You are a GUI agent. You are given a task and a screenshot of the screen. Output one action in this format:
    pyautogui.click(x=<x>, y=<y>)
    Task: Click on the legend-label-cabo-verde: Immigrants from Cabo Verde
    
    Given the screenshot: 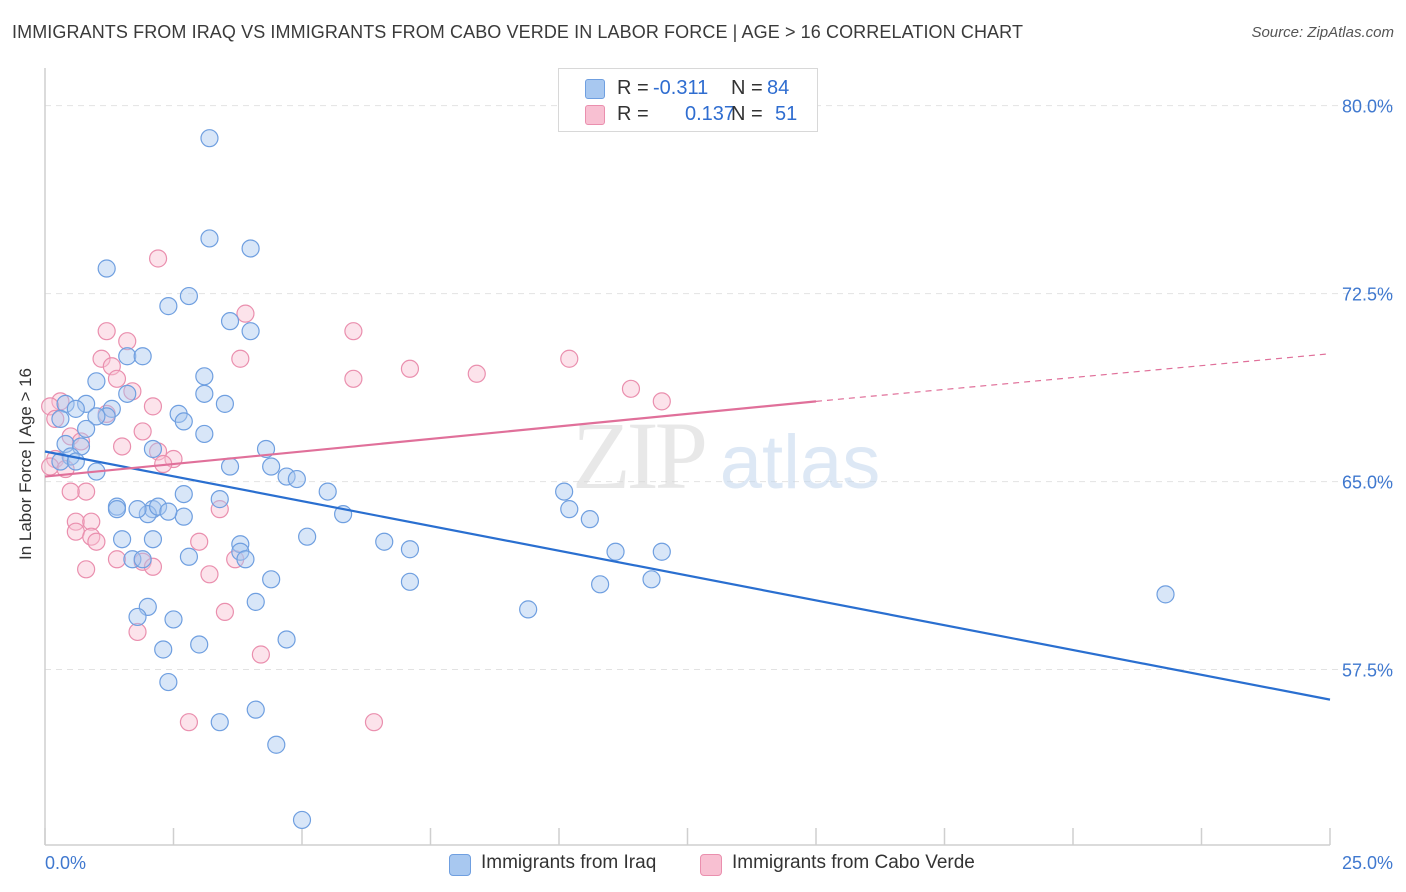 What is the action you would take?
    pyautogui.click(x=853, y=862)
    